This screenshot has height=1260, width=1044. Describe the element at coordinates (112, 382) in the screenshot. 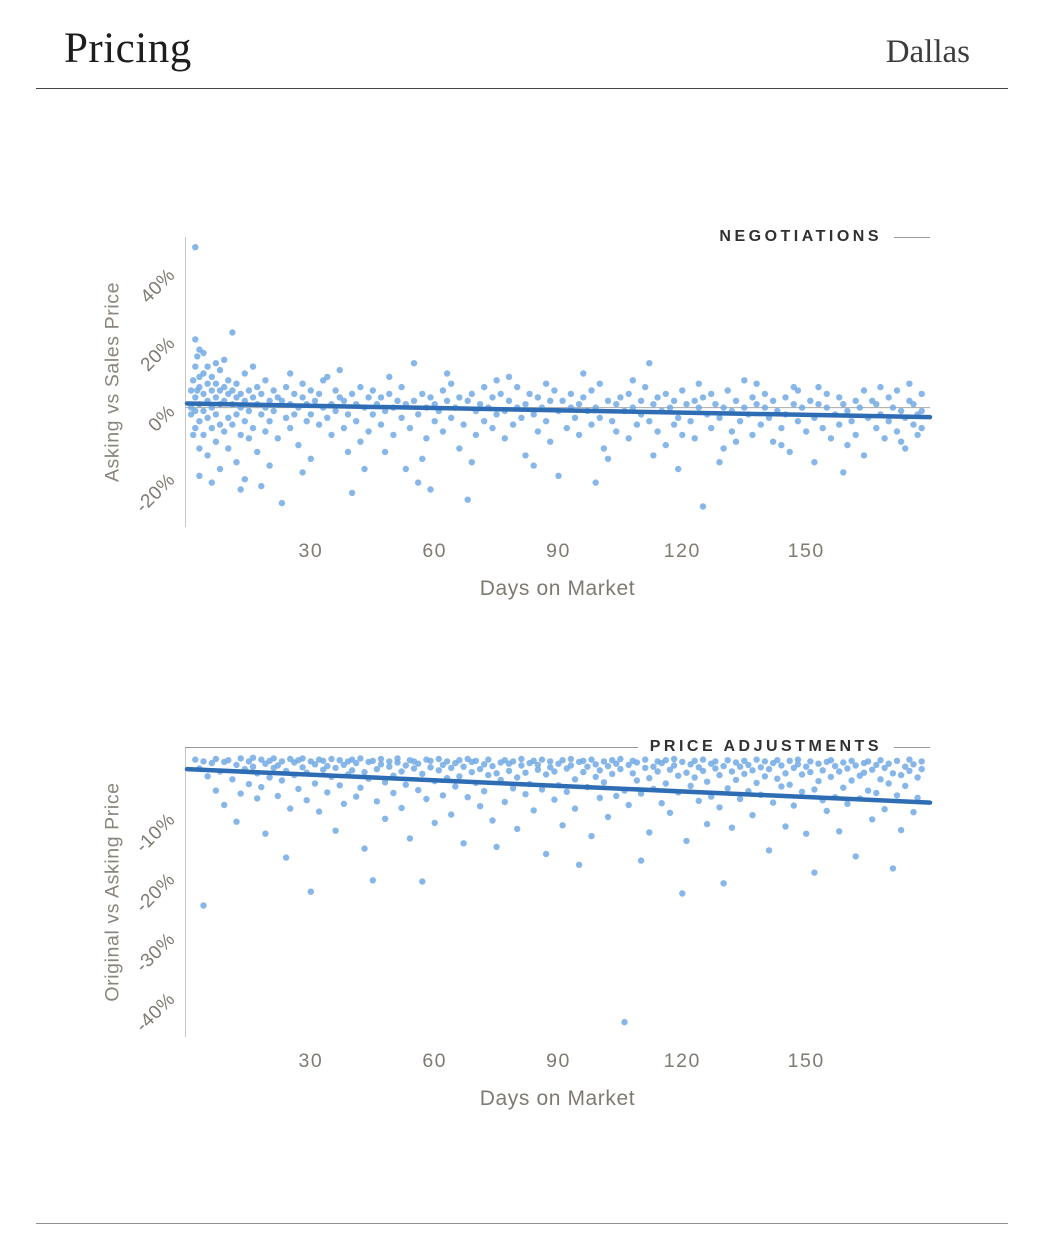

I see `y-axis-title-negotiations: Asking vs Sales Price` at that location.